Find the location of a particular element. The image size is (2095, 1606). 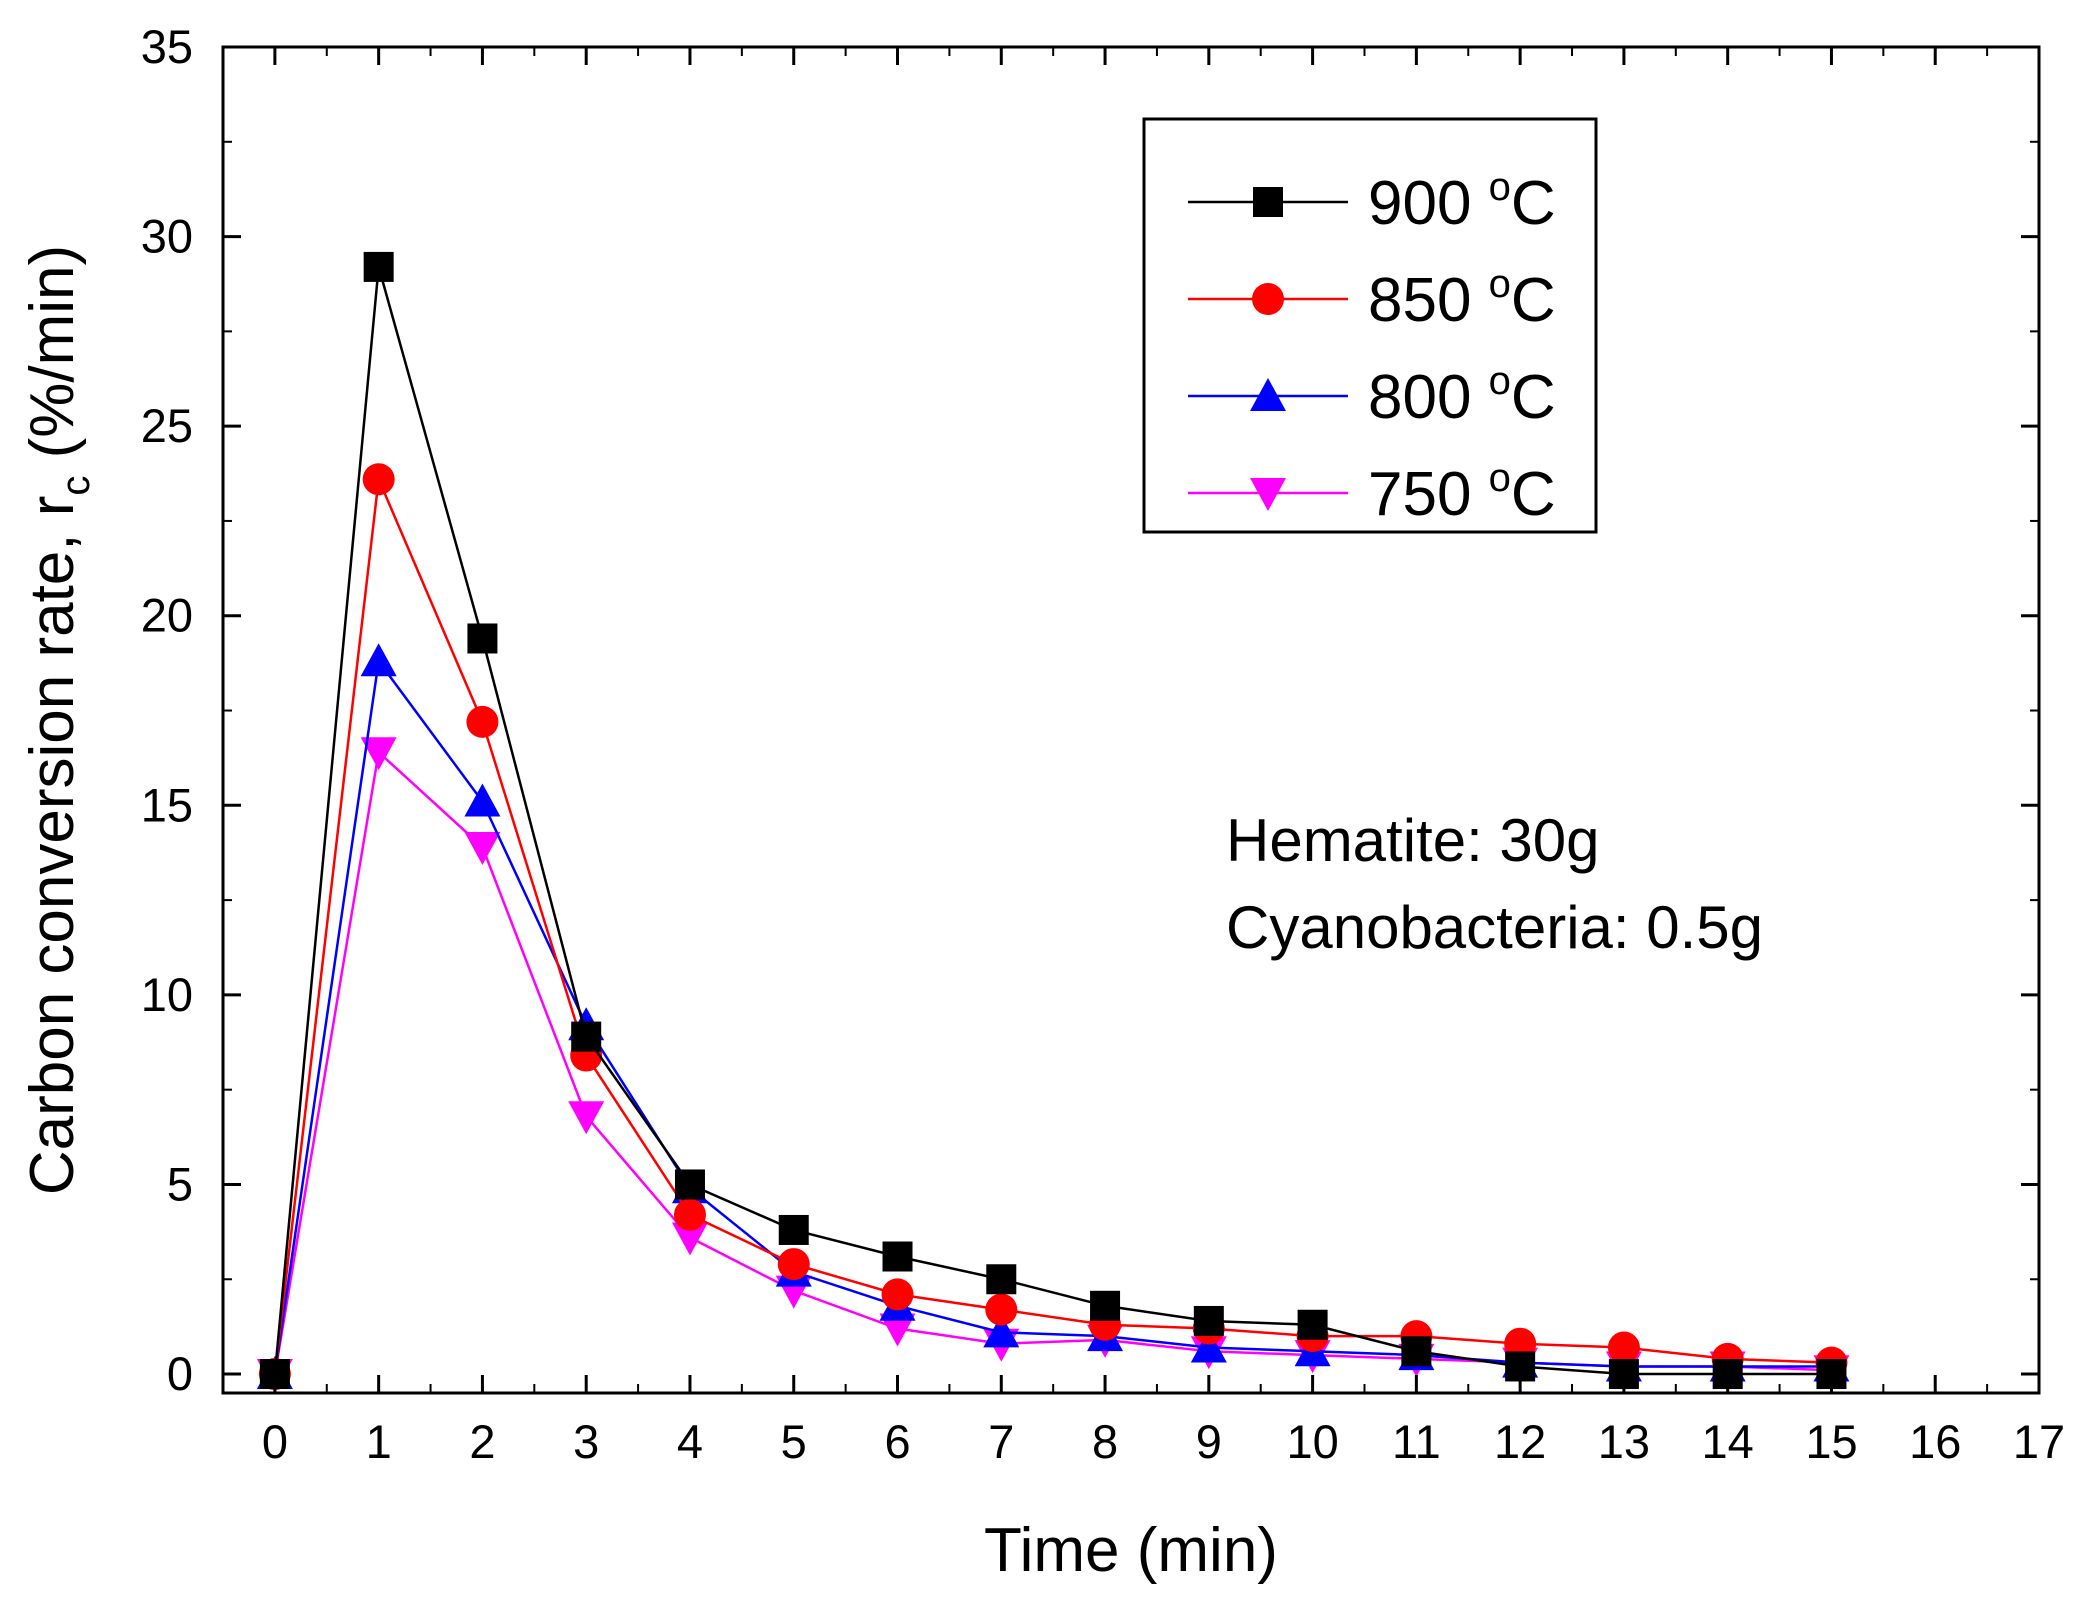

legend-label-value: 800 is located at coordinates (1428, 397).